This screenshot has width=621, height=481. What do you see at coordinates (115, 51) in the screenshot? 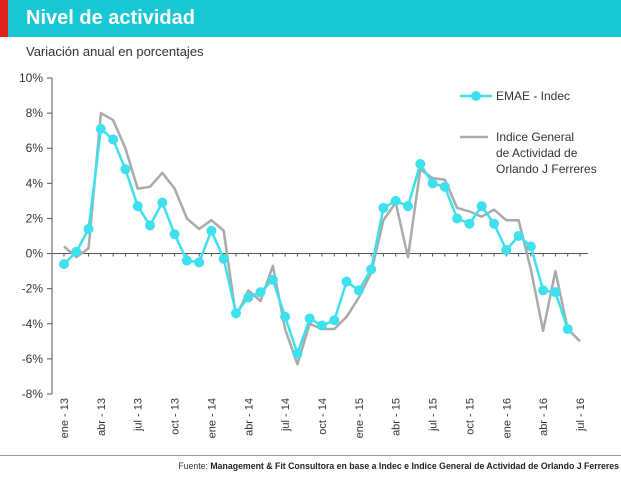
I see `chart-subtitle: Variación anual en porcentajes` at bounding box center [115, 51].